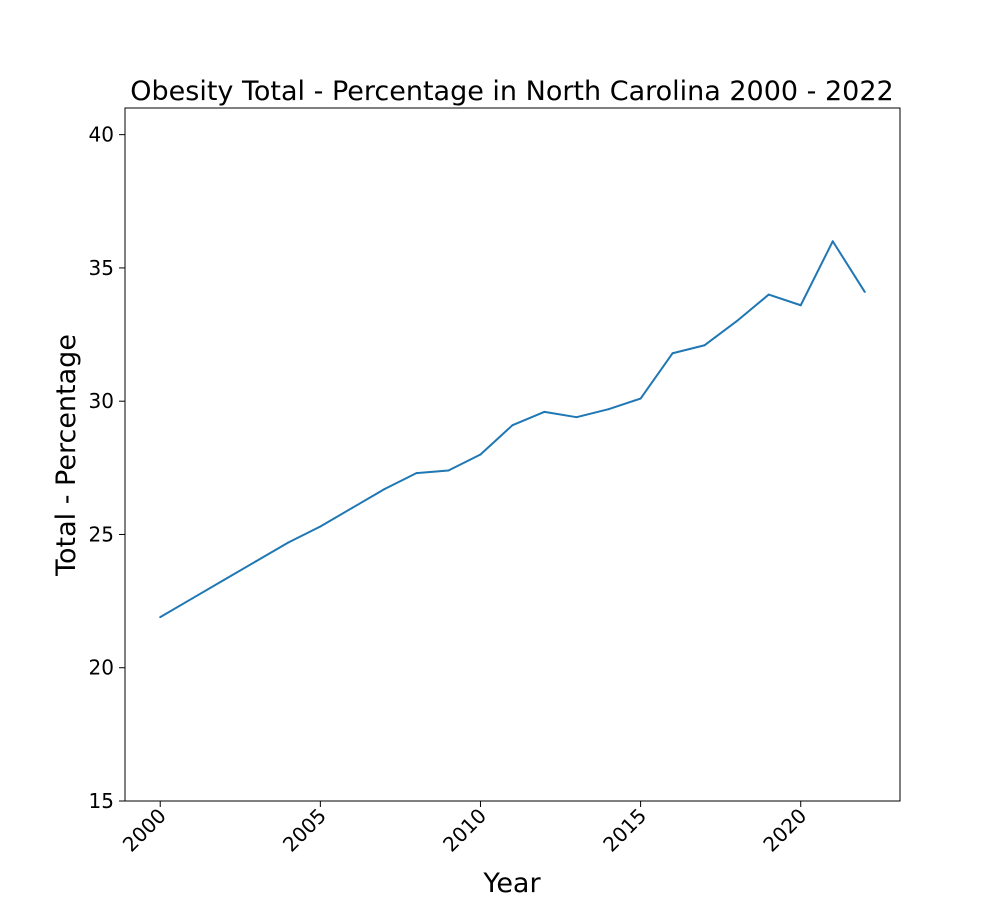 This screenshot has width=1000, height=900. Describe the element at coordinates (101, 534) in the screenshot. I see `y-tick-label: 25` at that location.